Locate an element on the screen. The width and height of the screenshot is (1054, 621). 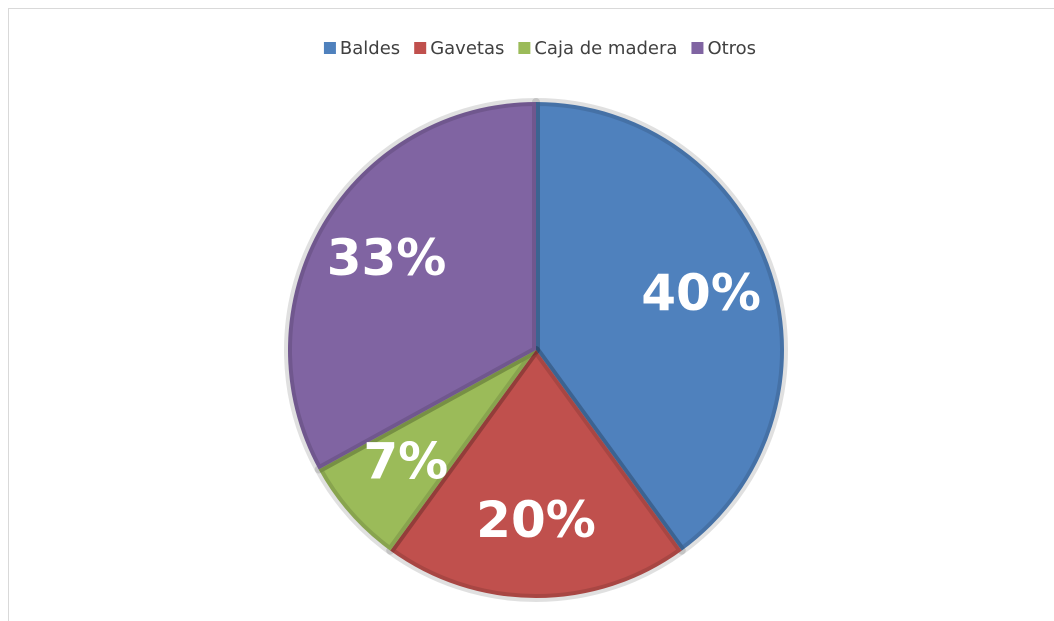
legend-label: Baldes is located at coordinates (370, 48).